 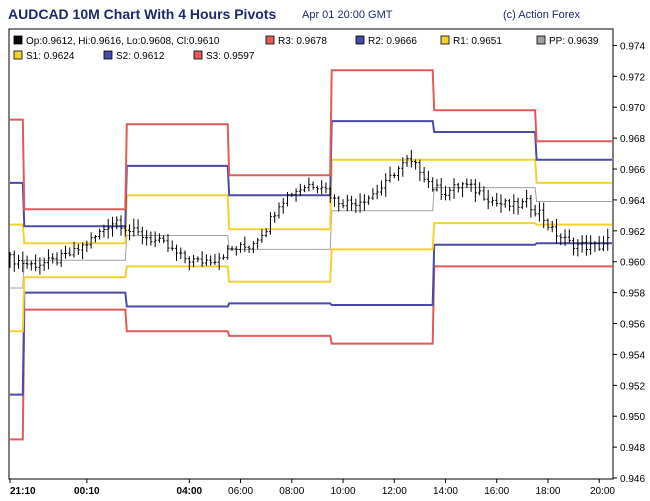 I want to click on chart-timestamp: Apr 01 20:00 GMT, so click(x=347, y=15).